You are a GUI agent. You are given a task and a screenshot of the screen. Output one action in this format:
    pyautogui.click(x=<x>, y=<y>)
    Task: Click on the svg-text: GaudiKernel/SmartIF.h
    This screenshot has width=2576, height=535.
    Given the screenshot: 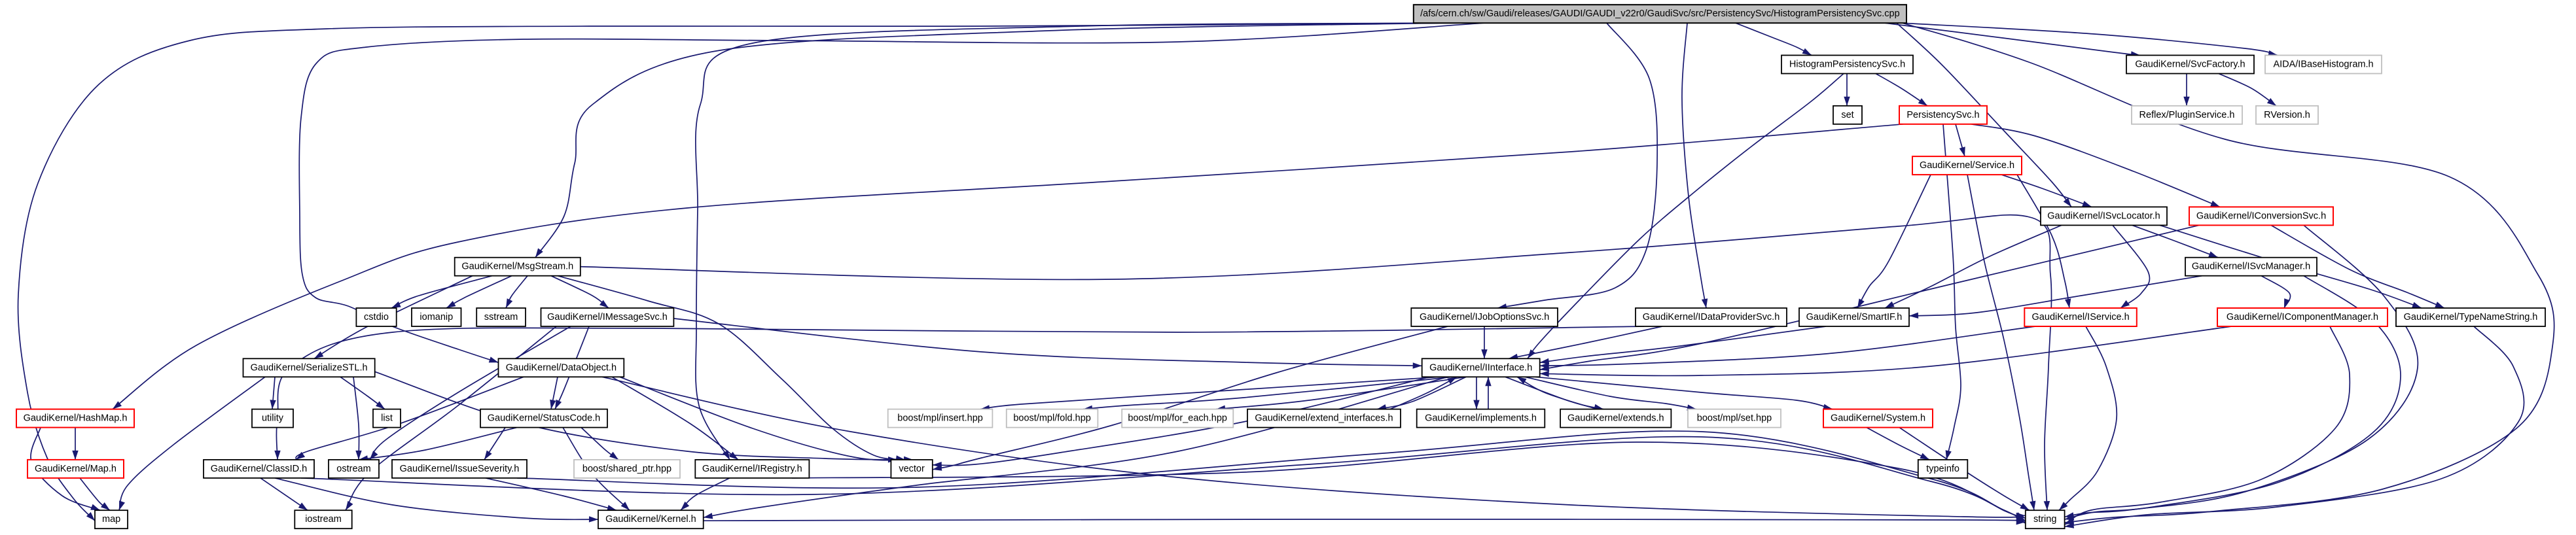 What is the action you would take?
    pyautogui.click(x=1854, y=317)
    